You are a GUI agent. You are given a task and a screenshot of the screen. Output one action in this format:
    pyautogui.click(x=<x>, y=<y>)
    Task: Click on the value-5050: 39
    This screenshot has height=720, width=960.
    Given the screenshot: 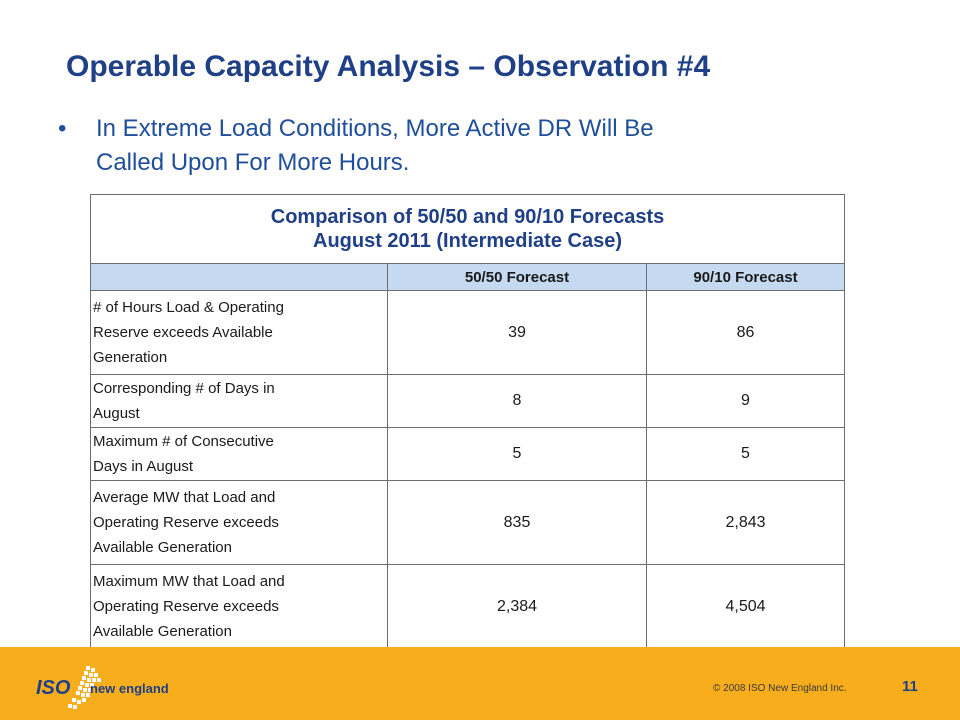 What is the action you would take?
    pyautogui.click(x=517, y=332)
    